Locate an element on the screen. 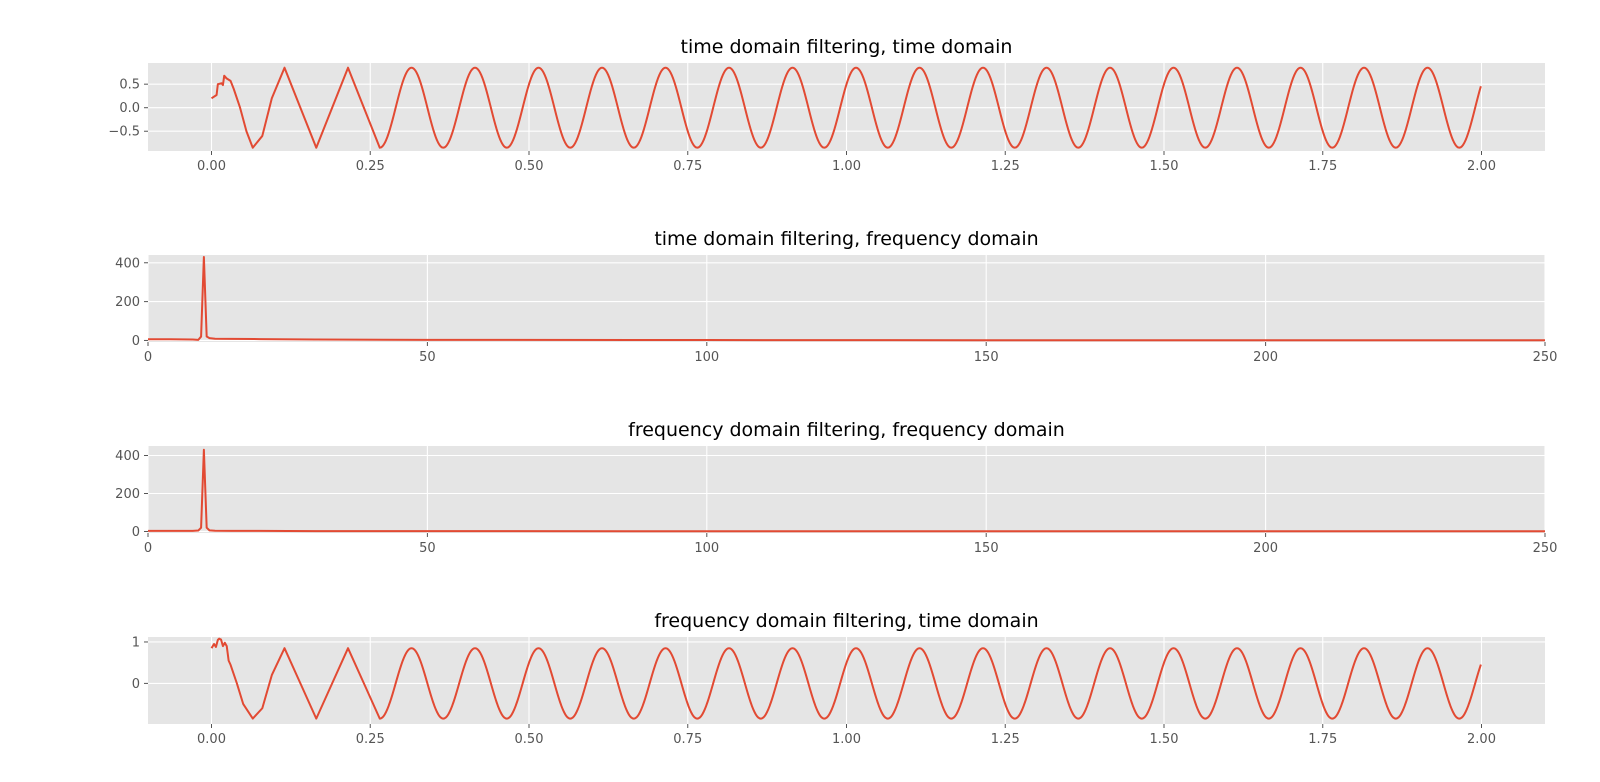 This screenshot has width=1600, height=782. tick-labels: 0.00 0.25 0.50 0.75 1.00 1.25 1.50 1.75 2.00 0 1 is located at coordinates (814, 691).